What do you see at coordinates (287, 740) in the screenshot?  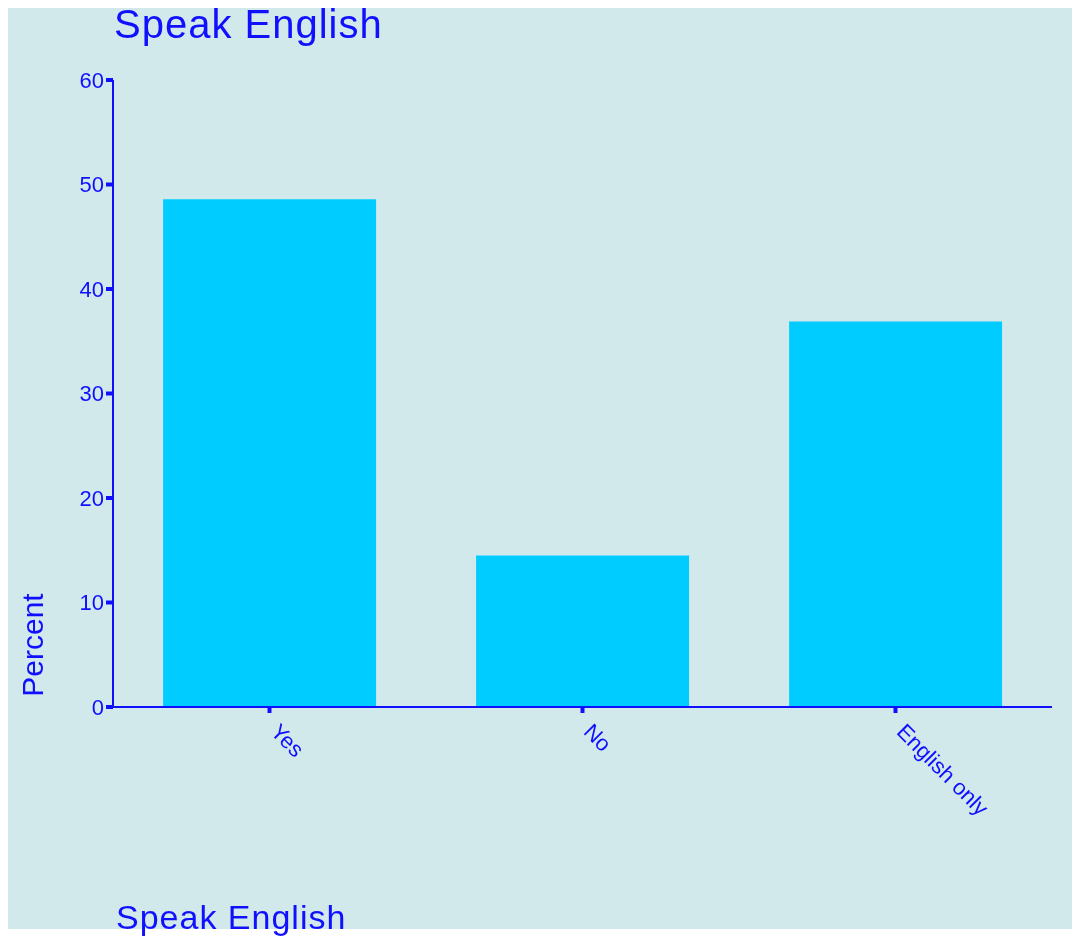 I see `x-tick-label: Yes` at bounding box center [287, 740].